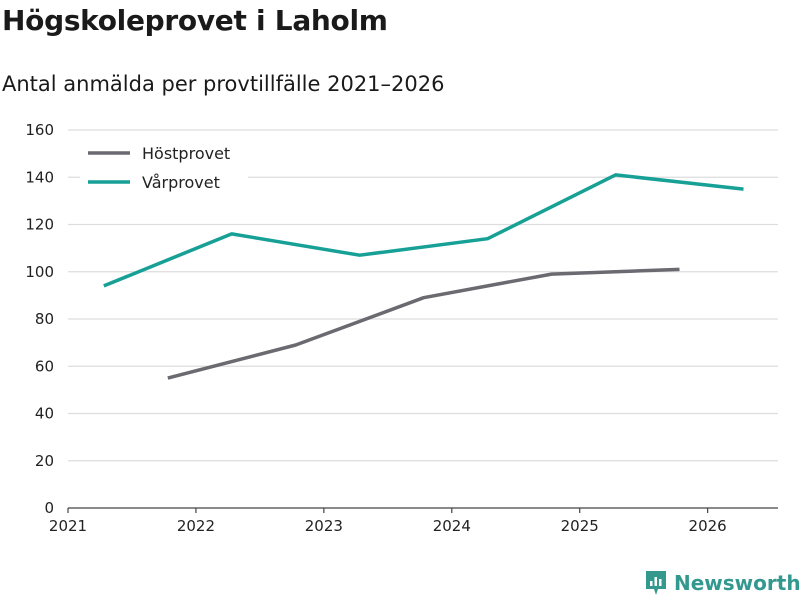  What do you see at coordinates (181, 182) in the screenshot?
I see `legend-label: Vårprovet` at bounding box center [181, 182].